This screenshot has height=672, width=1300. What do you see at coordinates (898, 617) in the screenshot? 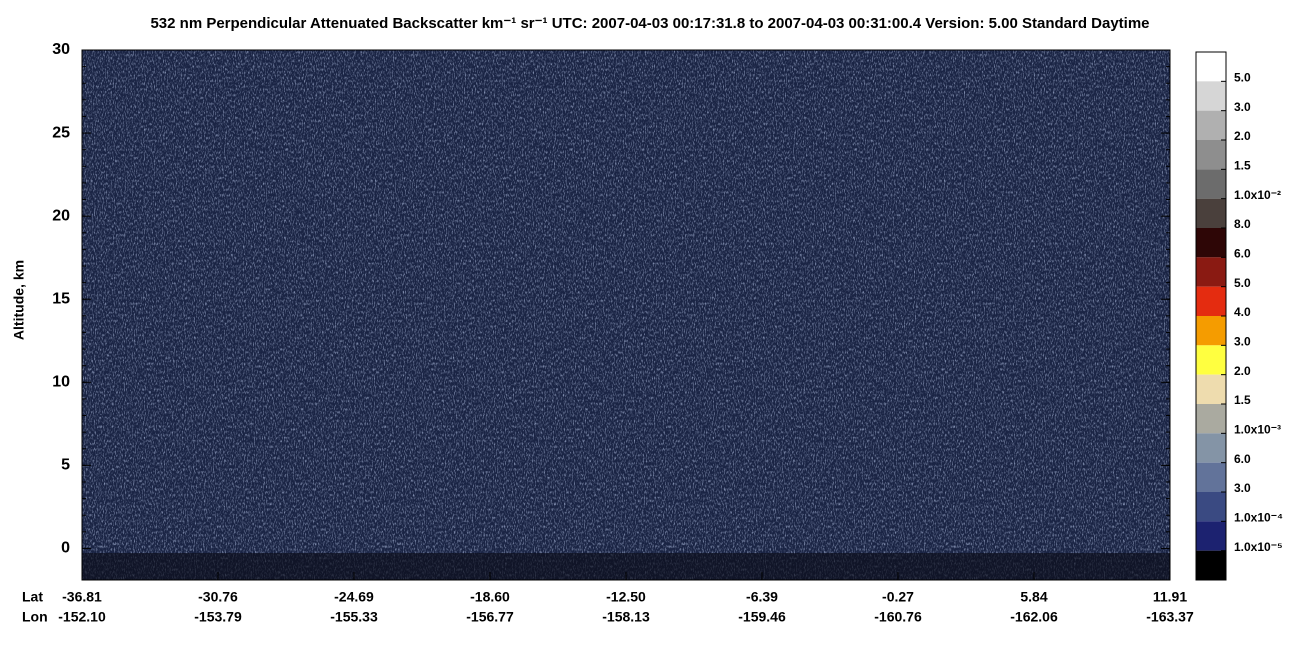
I see `lon-tick-label: -160.76` at bounding box center [898, 617].